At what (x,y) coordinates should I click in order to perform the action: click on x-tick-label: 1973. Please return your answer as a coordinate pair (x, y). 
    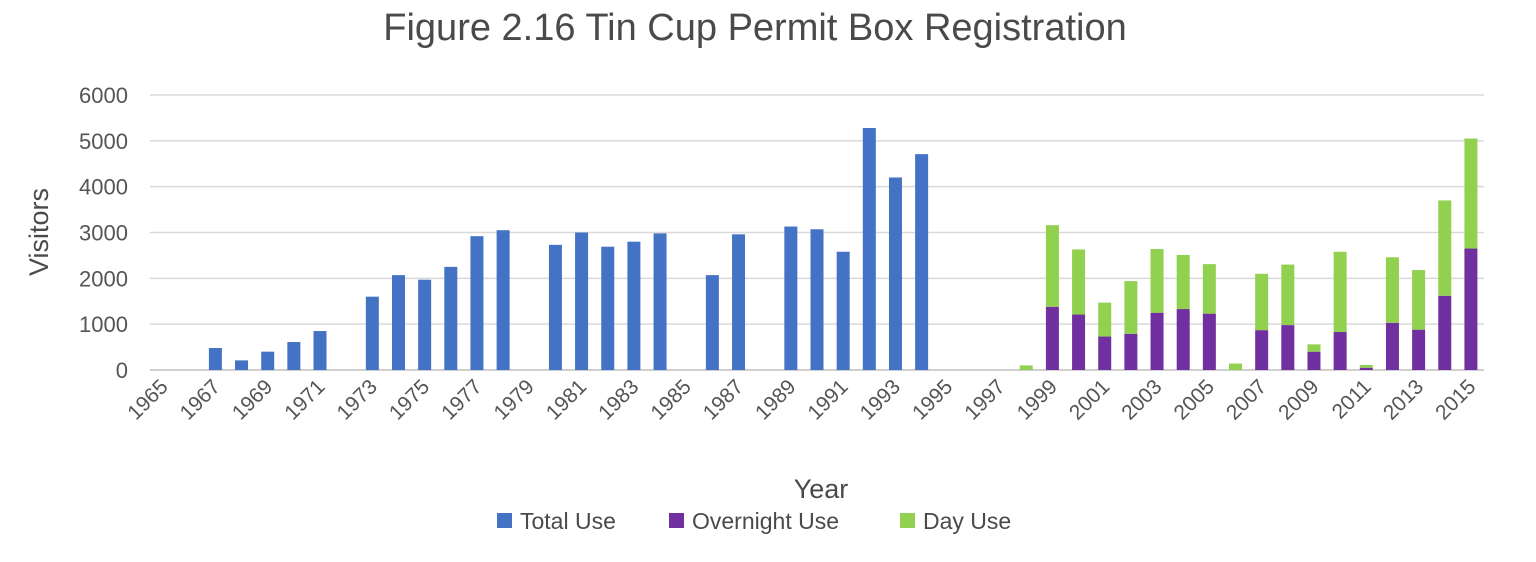
    Looking at the image, I should click on (357, 399).